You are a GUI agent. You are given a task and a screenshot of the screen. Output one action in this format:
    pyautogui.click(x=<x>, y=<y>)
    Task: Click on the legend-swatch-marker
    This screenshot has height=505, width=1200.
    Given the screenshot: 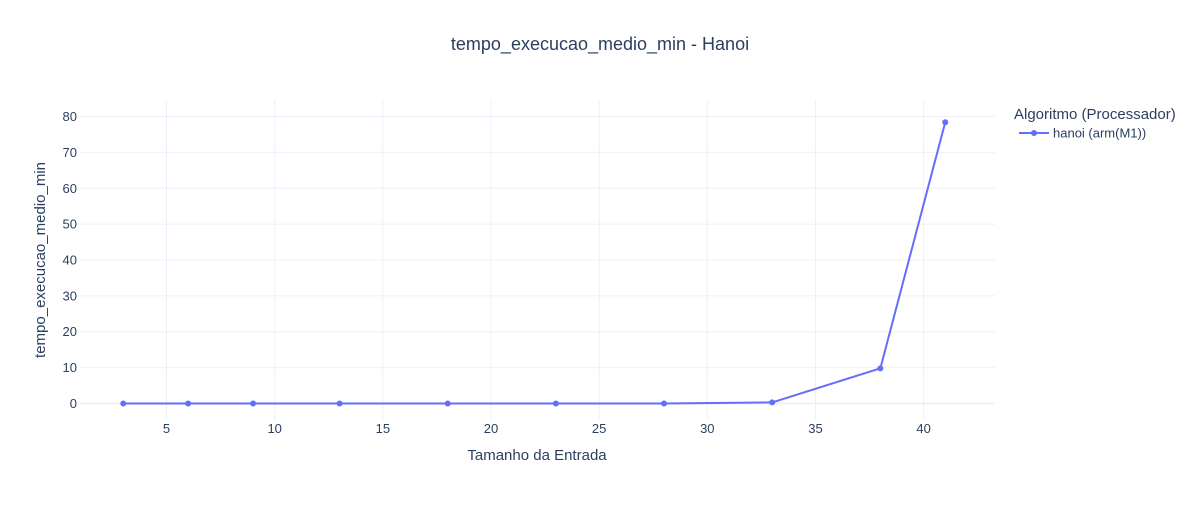 What is the action you would take?
    pyautogui.click(x=1034, y=133)
    